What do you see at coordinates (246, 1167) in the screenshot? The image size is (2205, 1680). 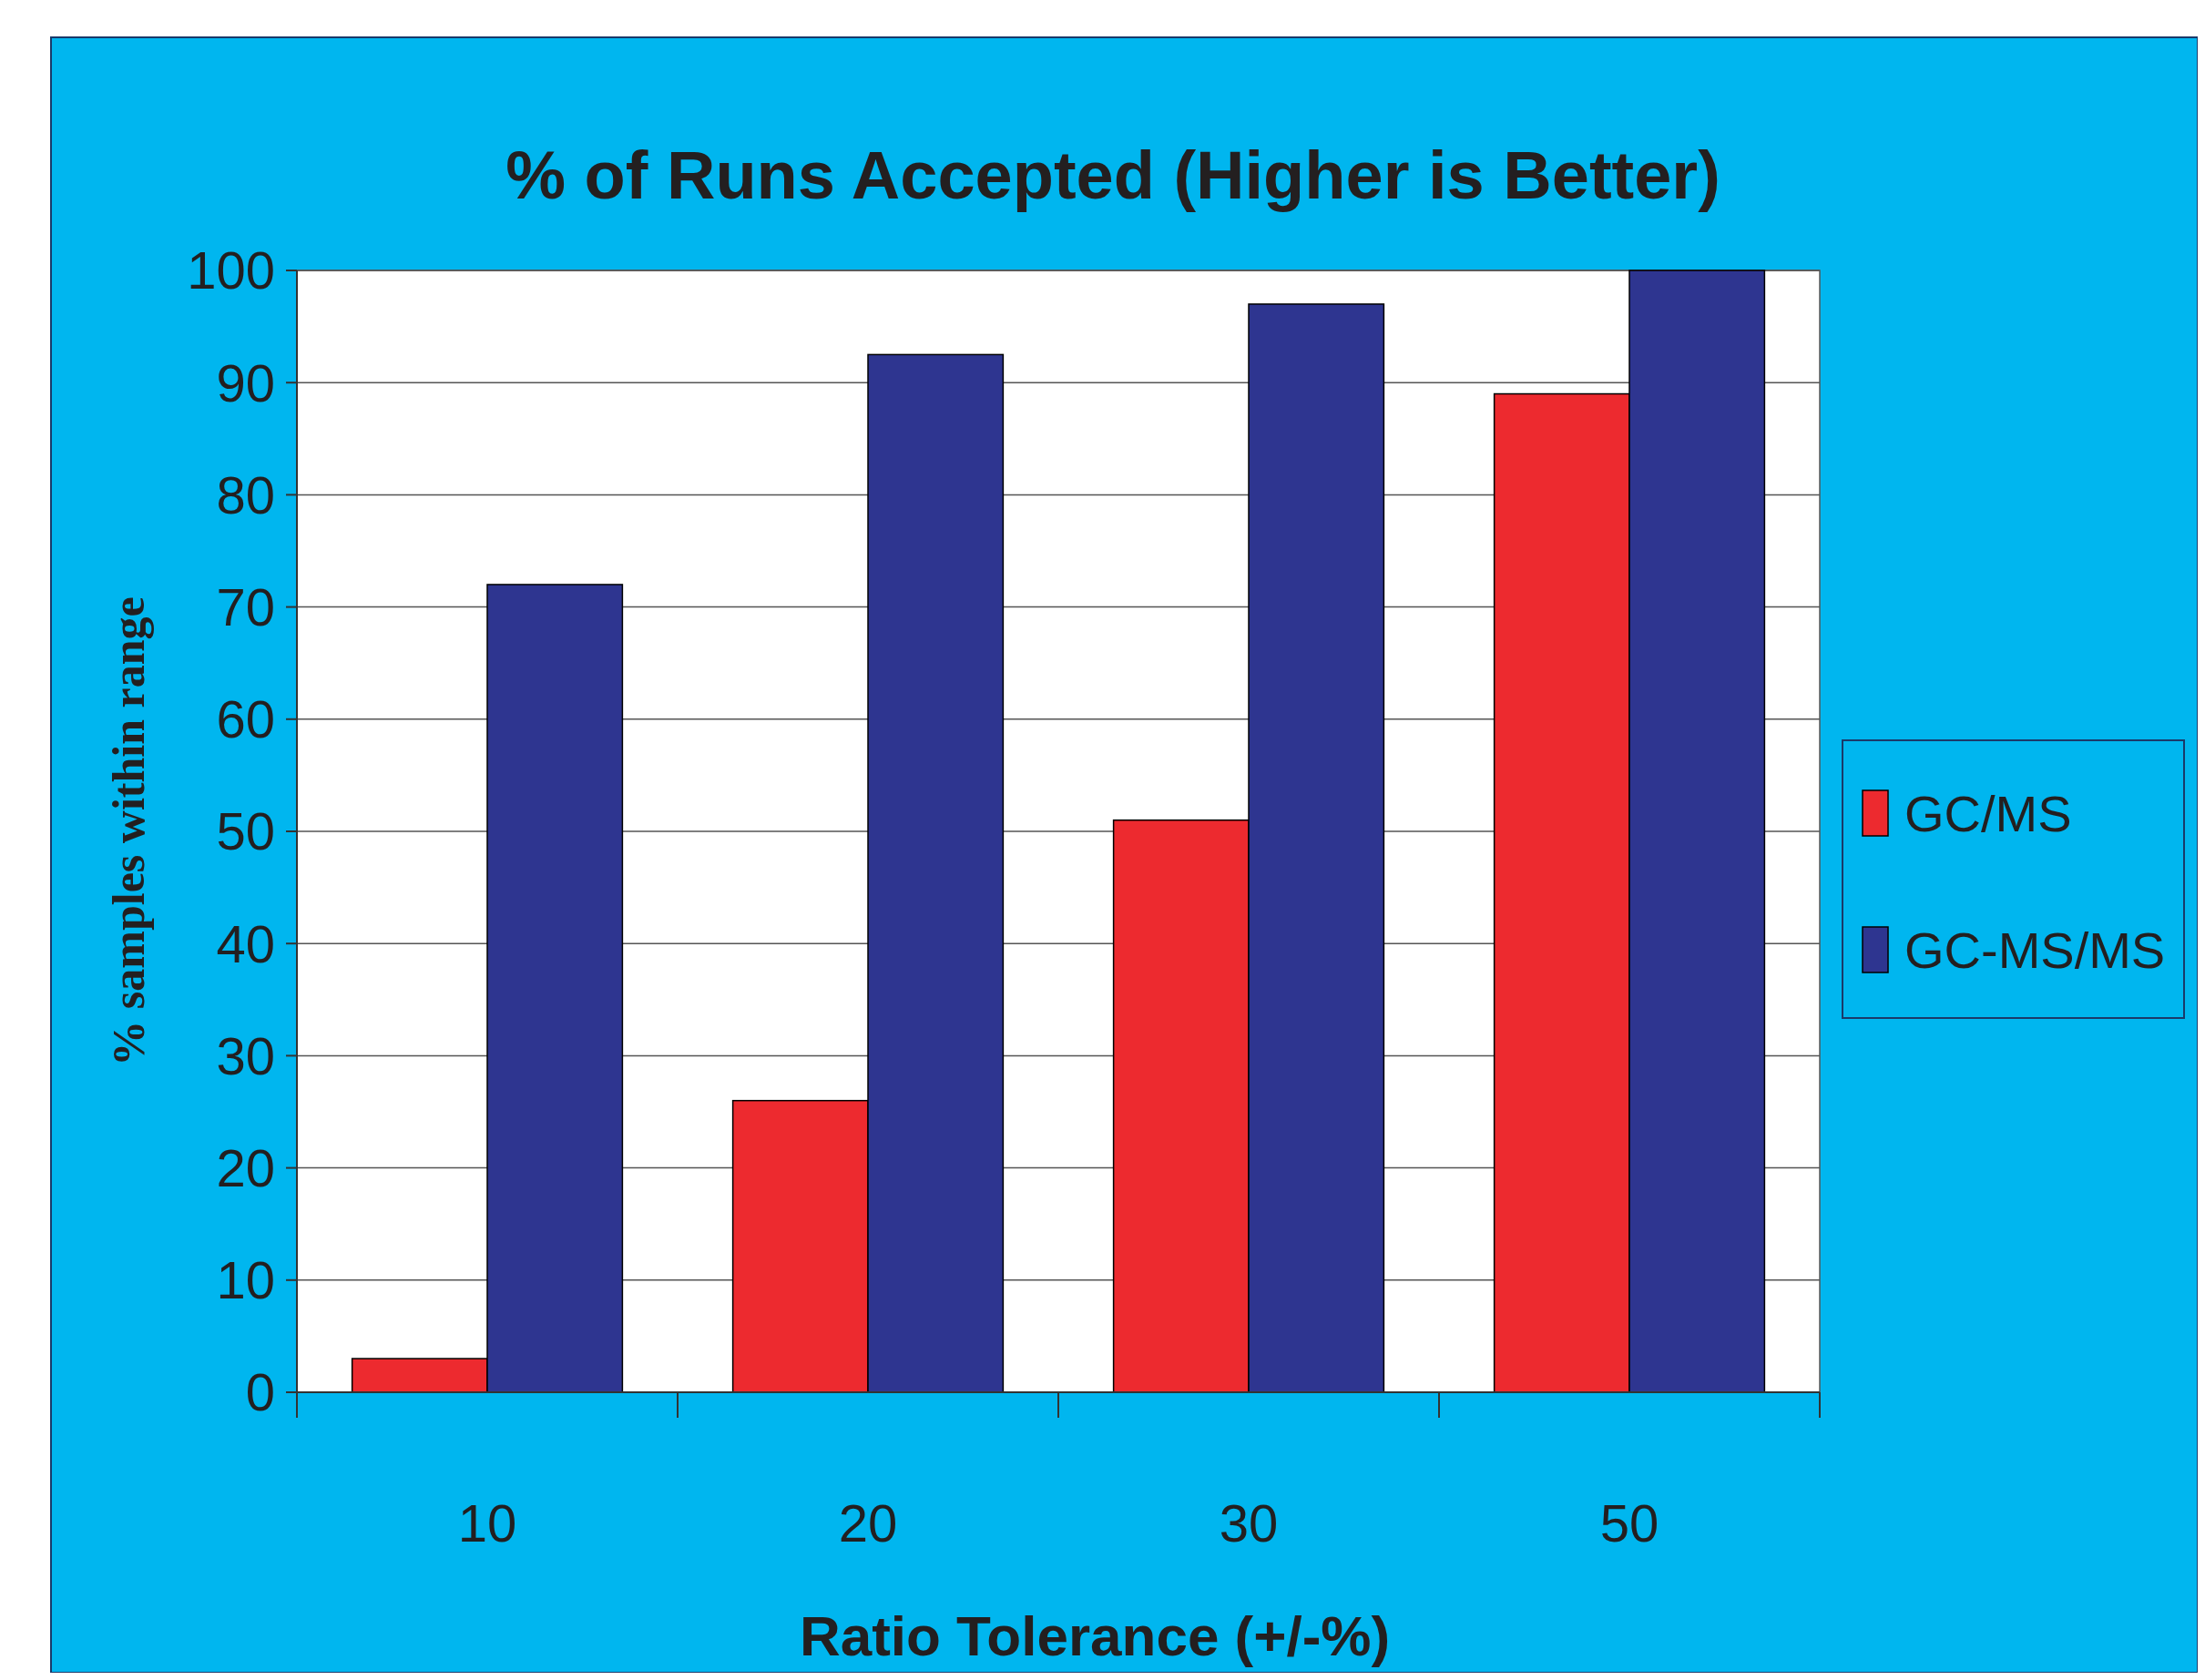 I see `y-tick-label: 20` at bounding box center [246, 1167].